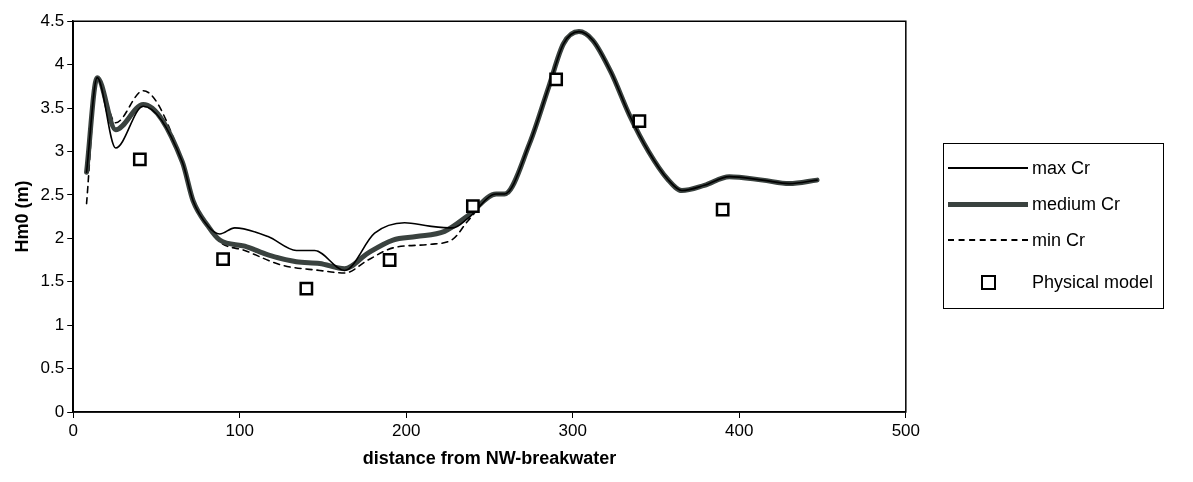 This screenshot has height=482, width=1193. What do you see at coordinates (52, 194) in the screenshot?
I see `y-tick-label: 2.5` at bounding box center [52, 194].